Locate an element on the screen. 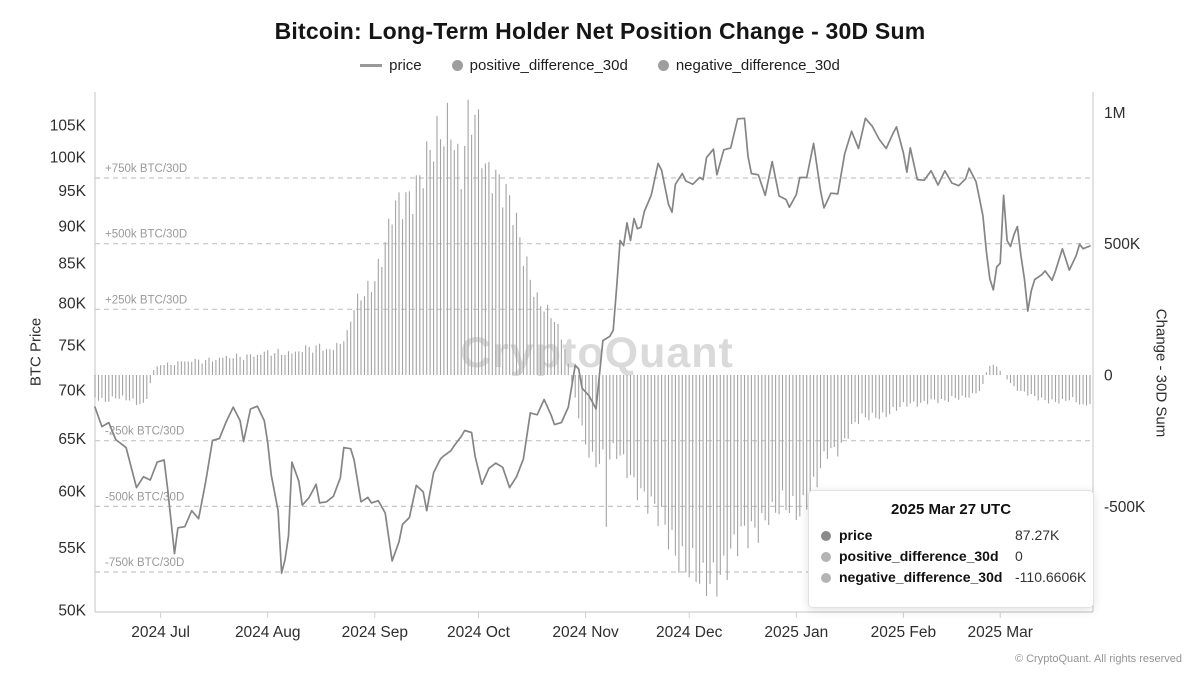 The image size is (1200, 675). svg-text: 2024 Jul is located at coordinates (160, 632).